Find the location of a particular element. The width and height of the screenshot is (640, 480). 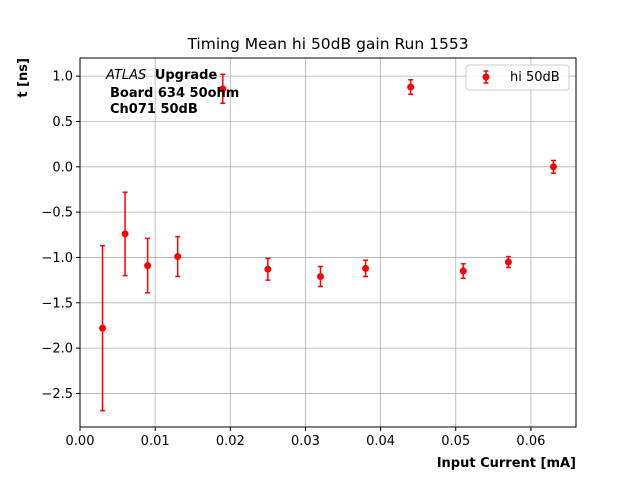

x-tick-label: 0.06 is located at coordinates (530, 441).